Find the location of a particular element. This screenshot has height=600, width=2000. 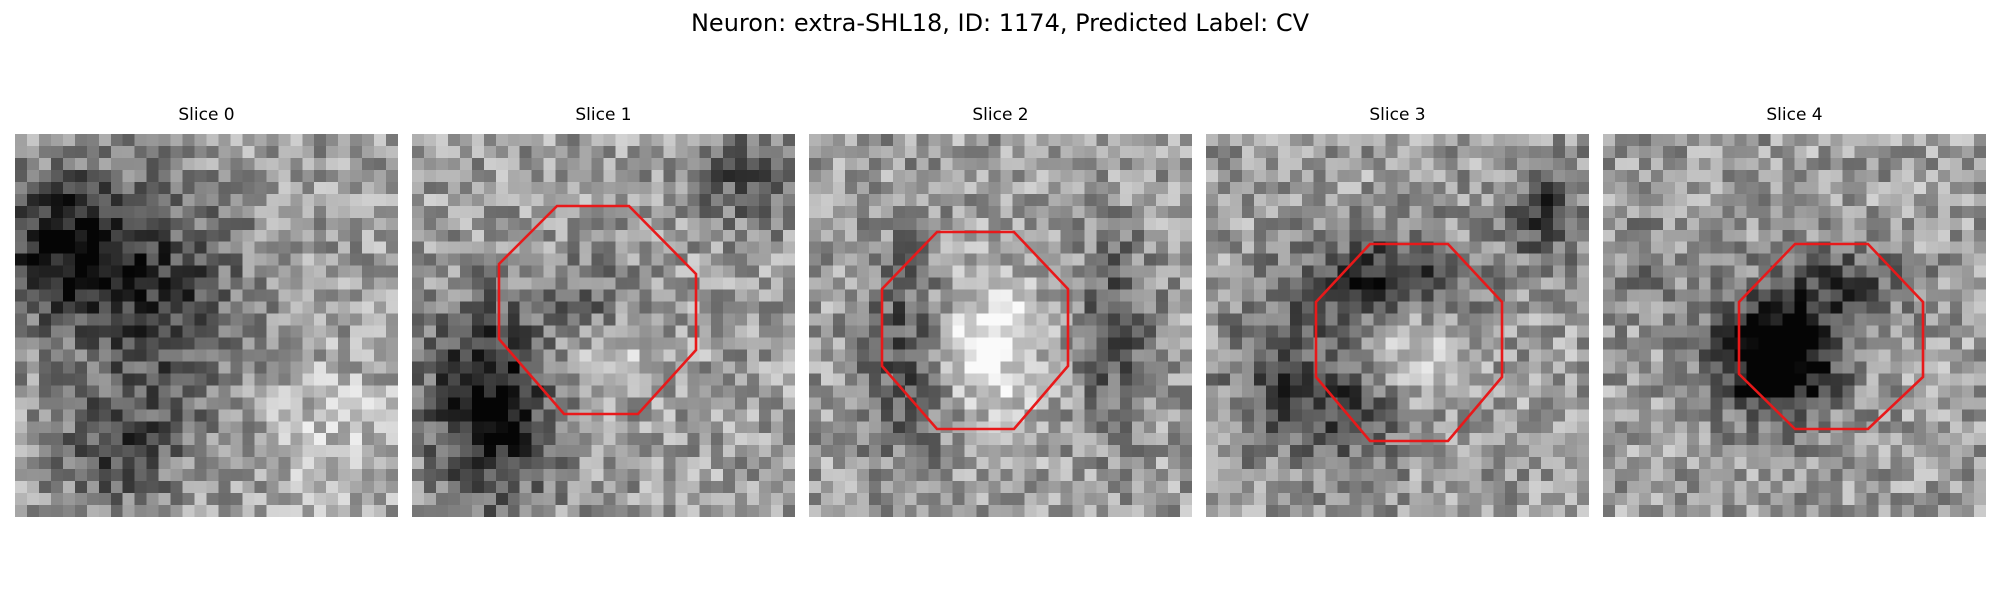

slice-title: Slice 4 is located at coordinates (1794, 115).